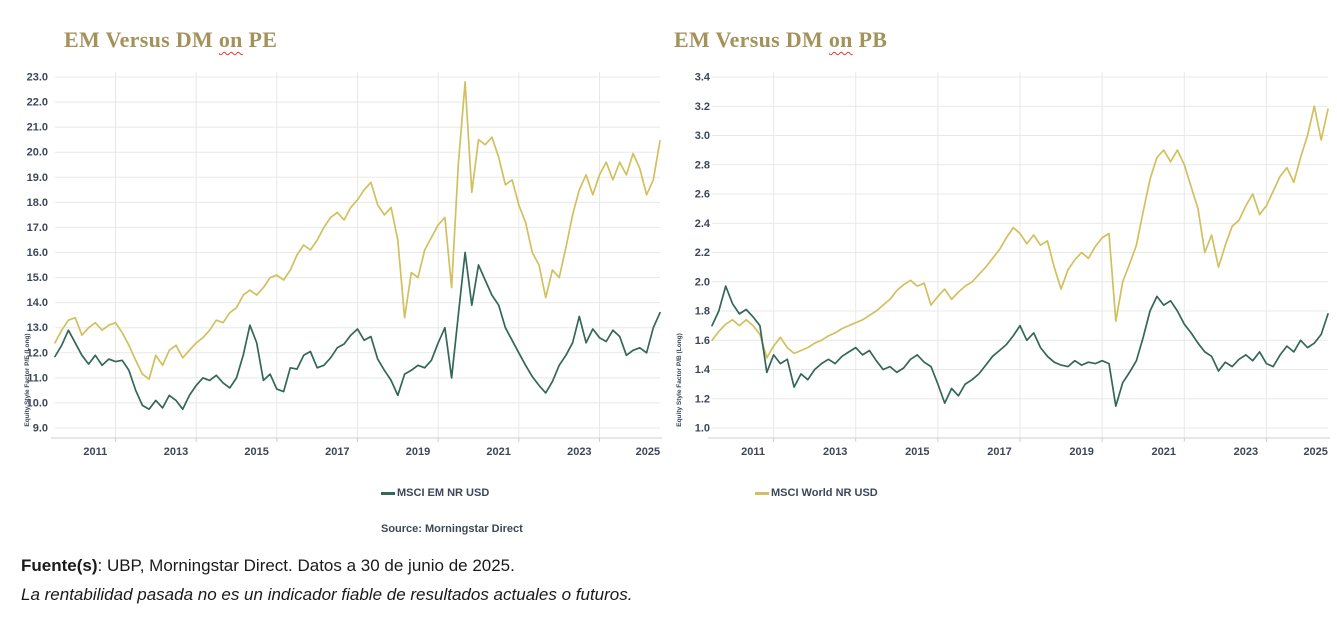 The height and width of the screenshot is (617, 1337). Describe the element at coordinates (37, 128) in the screenshot. I see `svg-text: 21.0` at that location.